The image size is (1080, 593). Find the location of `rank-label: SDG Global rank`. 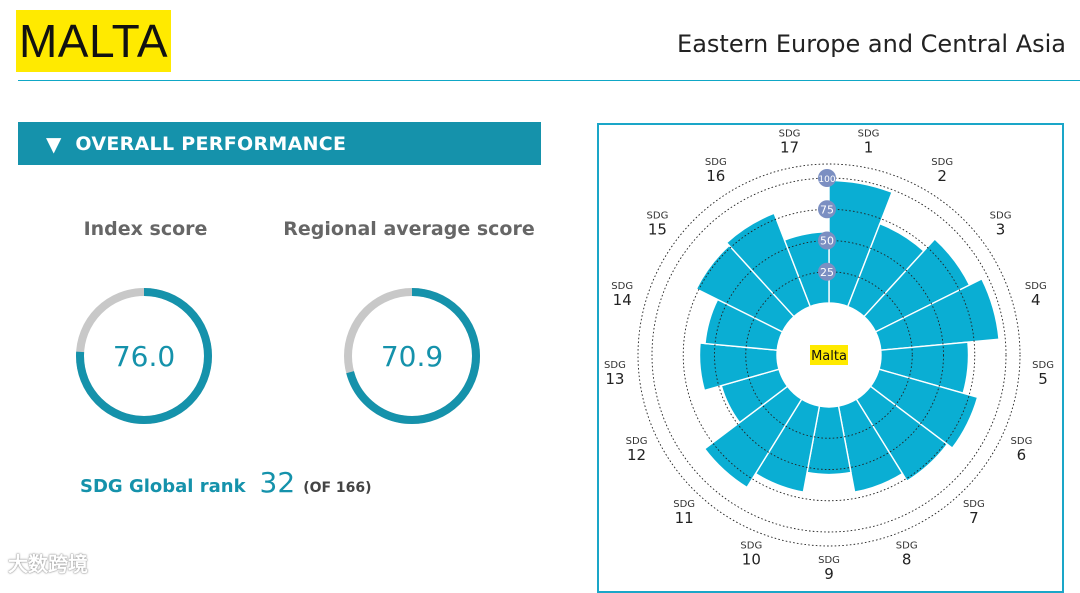

rank-label: SDG Global rank is located at coordinates (163, 486).